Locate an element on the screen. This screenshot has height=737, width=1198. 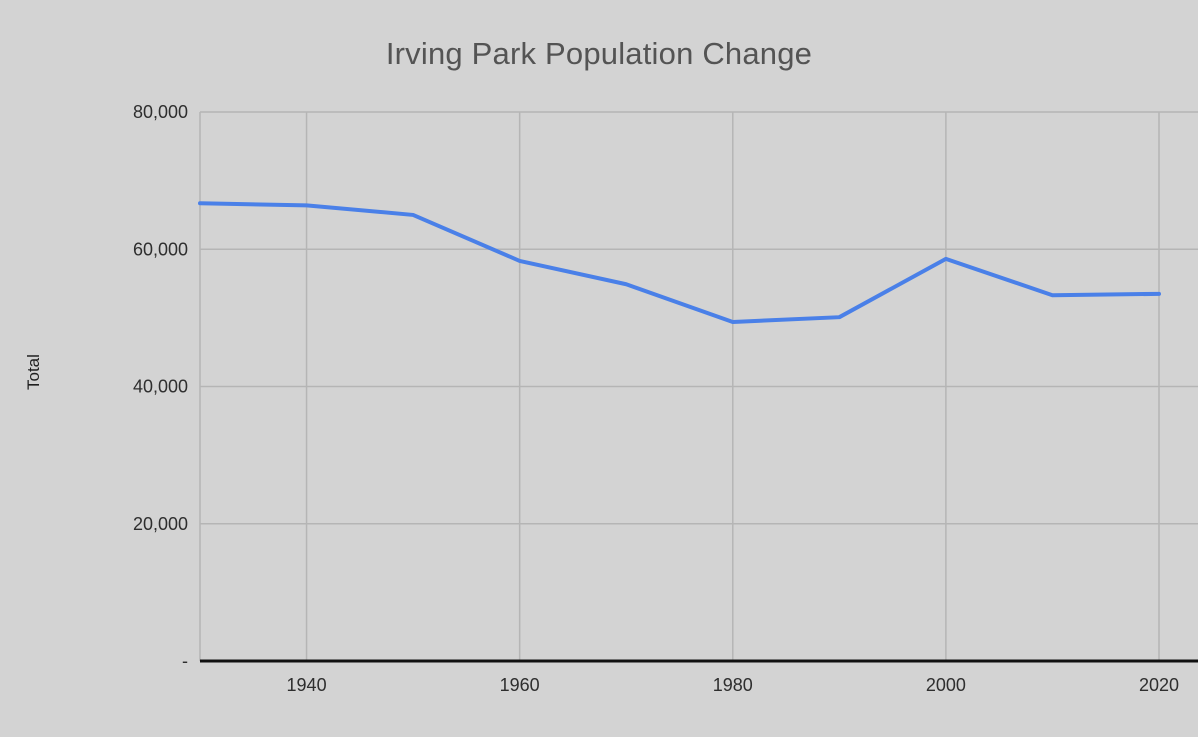
chart-title: Irving Park Population Change is located at coordinates (599, 53).